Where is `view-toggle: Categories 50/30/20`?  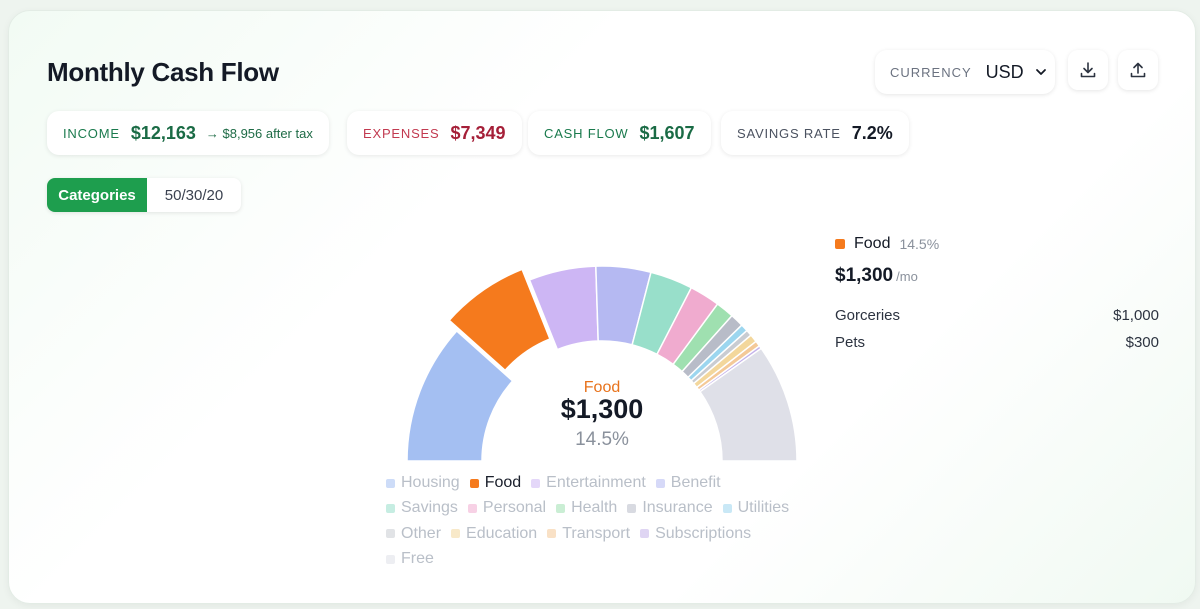 view-toggle: Categories 50/30/20 is located at coordinates (144, 195).